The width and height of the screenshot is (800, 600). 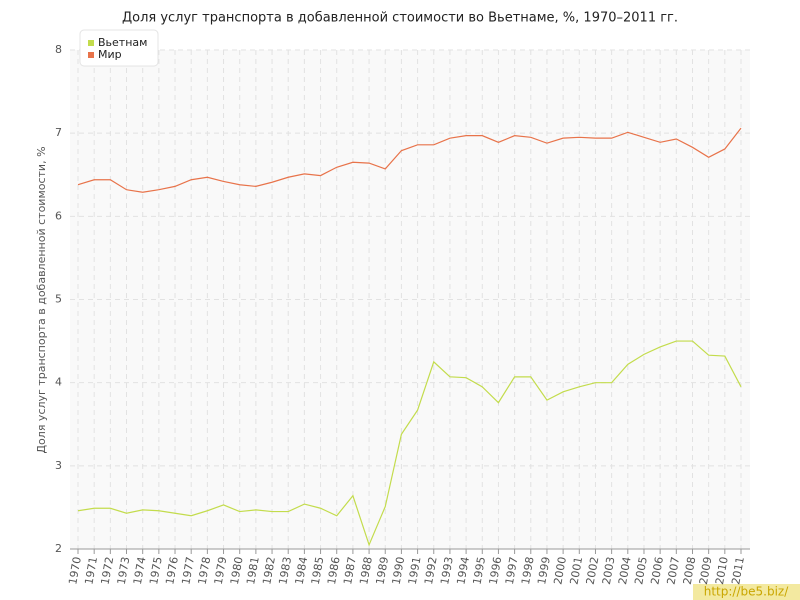 What do you see at coordinates (108, 571) in the screenshot?
I see `x-tick-label: 1972` at bounding box center [108, 571].